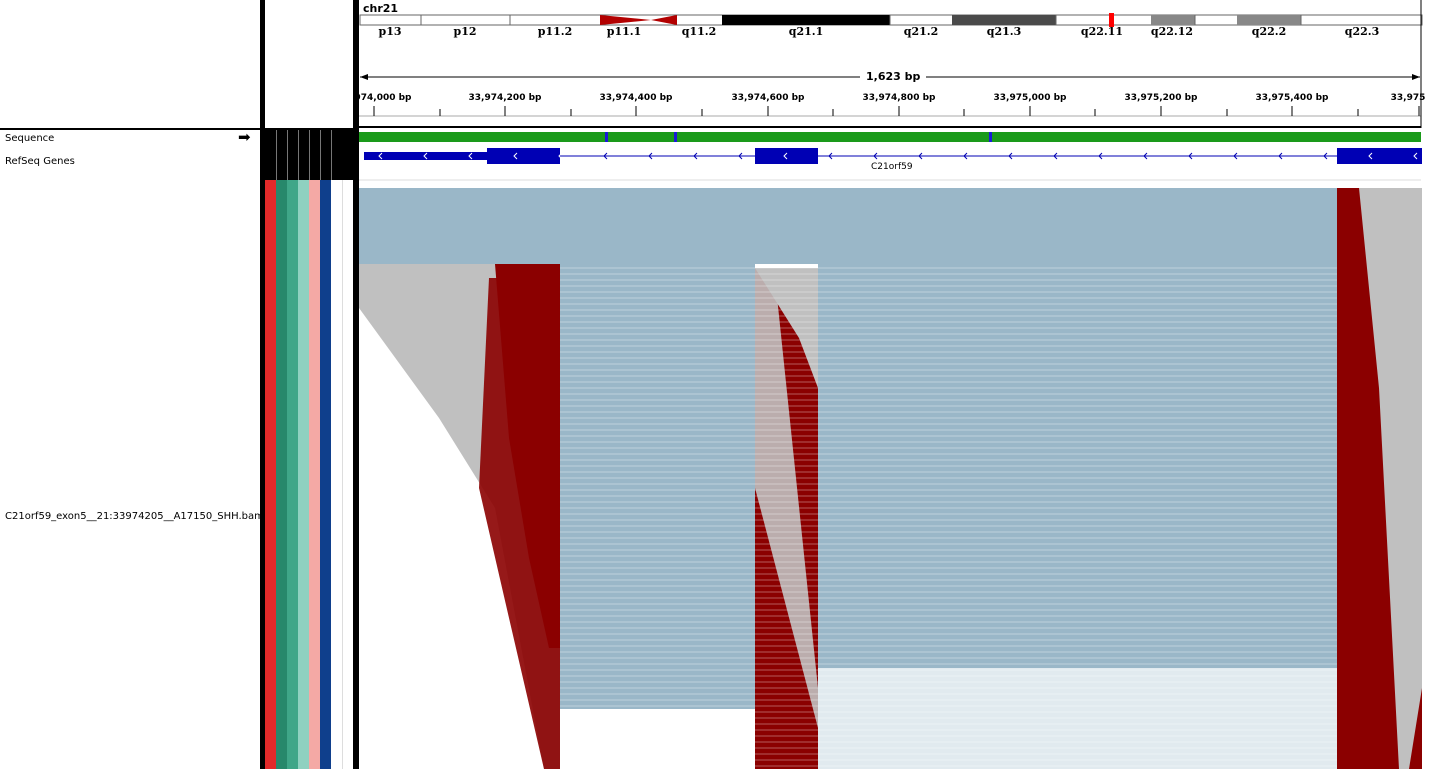 Image resolution: width=1440 pixels, height=769 pixels. What do you see at coordinates (1408, 98) in the screenshot?
I see `ruler-tick-label: 33,975` at bounding box center [1408, 98].